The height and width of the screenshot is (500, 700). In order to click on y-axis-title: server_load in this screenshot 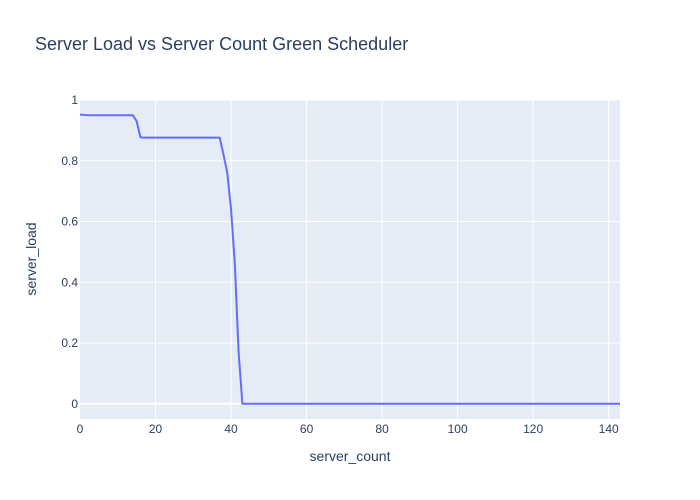, I will do `click(31, 258)`.